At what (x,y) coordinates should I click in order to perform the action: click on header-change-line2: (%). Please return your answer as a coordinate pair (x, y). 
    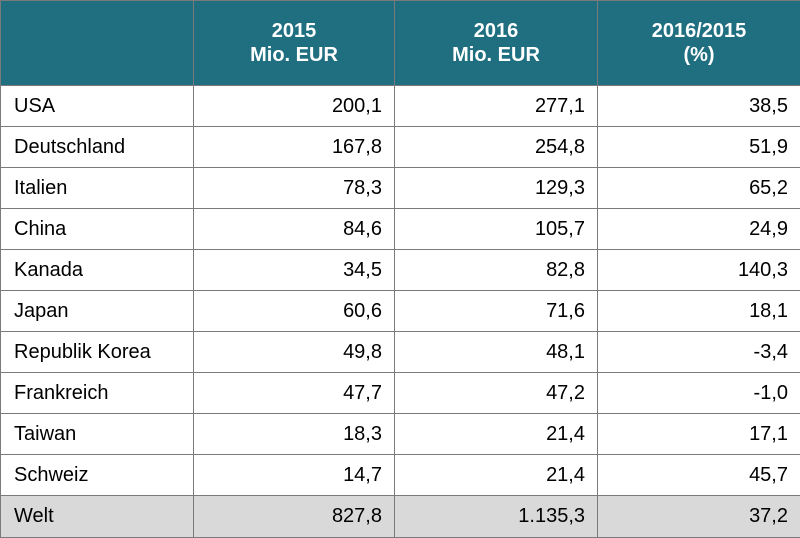
    Looking at the image, I should click on (699, 55).